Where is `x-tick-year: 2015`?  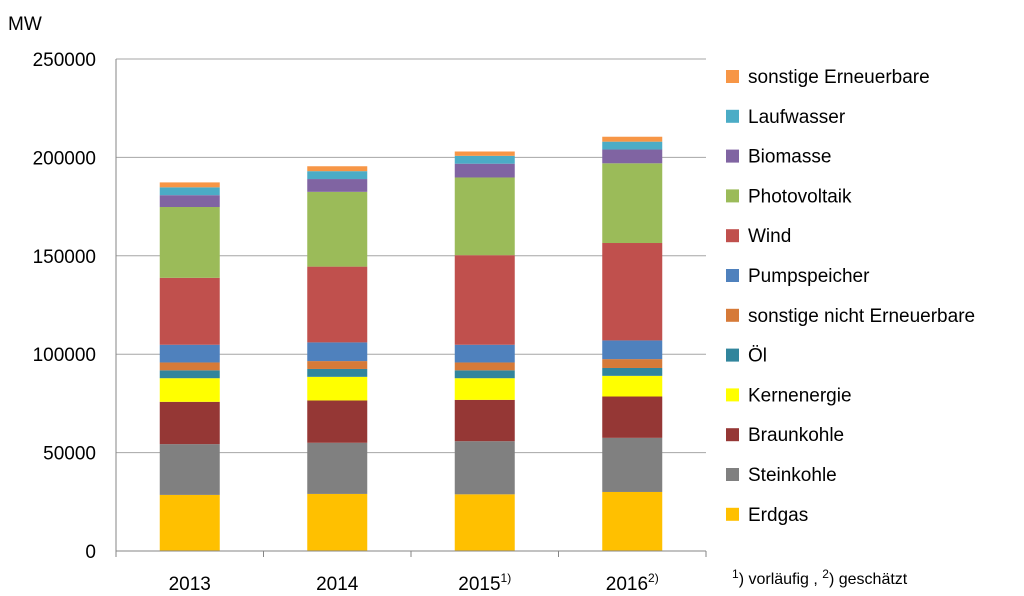 x-tick-year: 2015 is located at coordinates (479, 584).